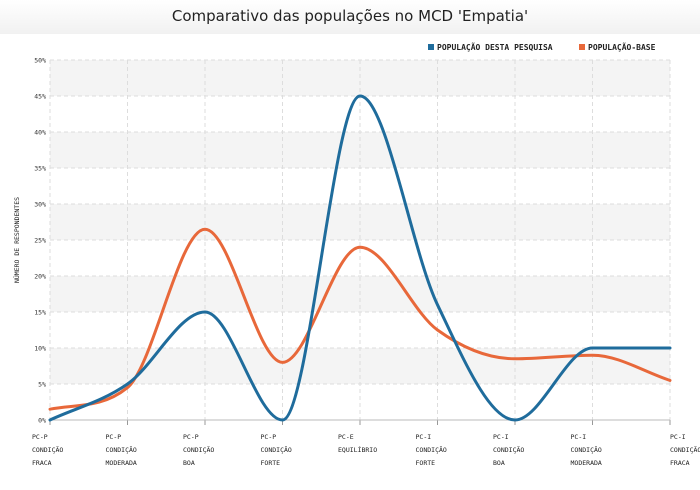  I want to click on y-tick-label: 35%, so click(40, 169).